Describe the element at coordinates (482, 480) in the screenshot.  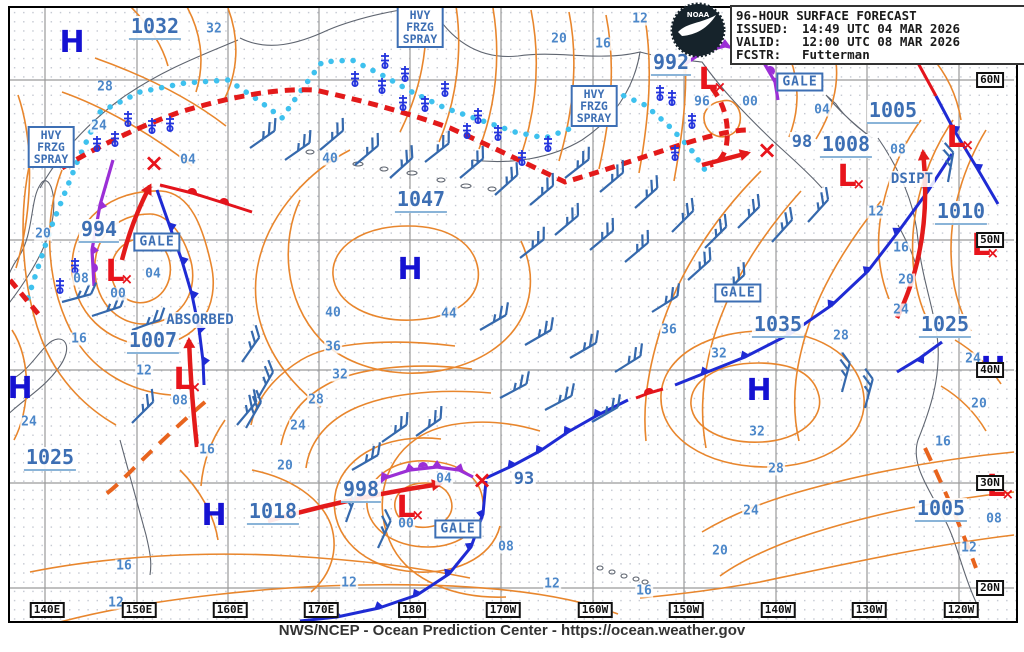
I see `x-marker: ×` at that location.